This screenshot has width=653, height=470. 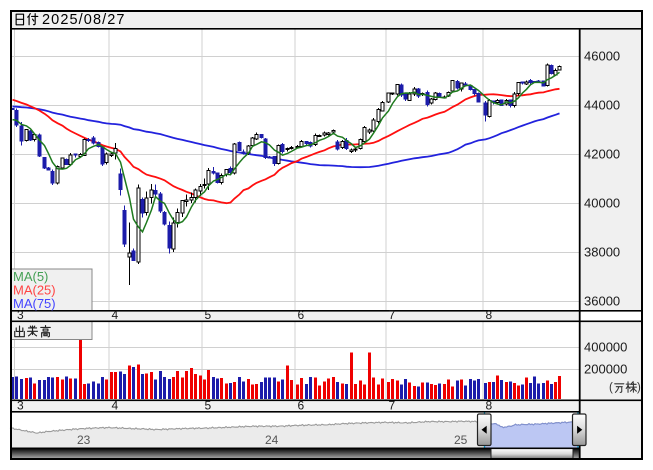 What do you see at coordinates (84, 440) in the screenshot?
I see `svg-text: 23` at bounding box center [84, 440].